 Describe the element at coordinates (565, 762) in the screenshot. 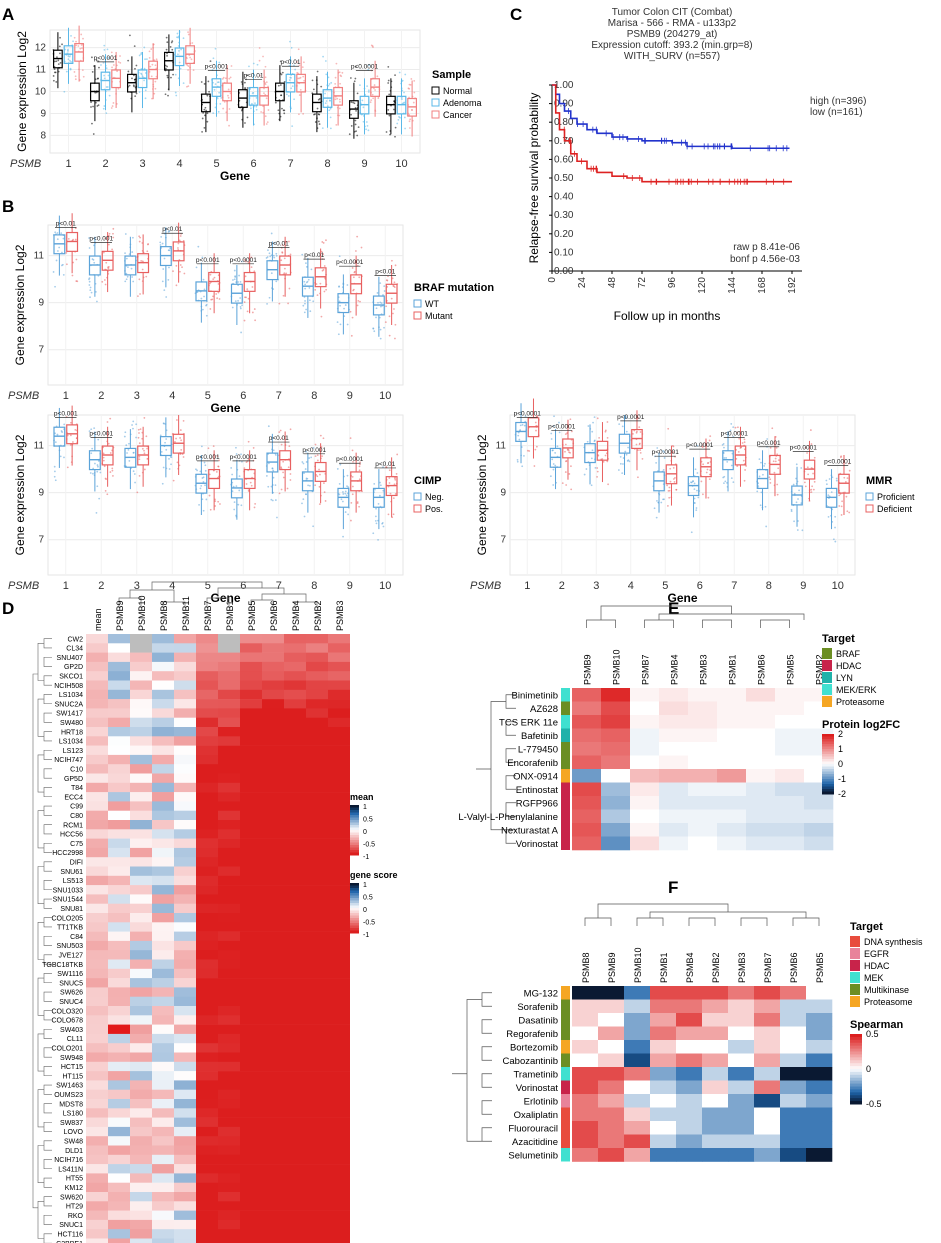

I see `target-annotation-cell` at that location.